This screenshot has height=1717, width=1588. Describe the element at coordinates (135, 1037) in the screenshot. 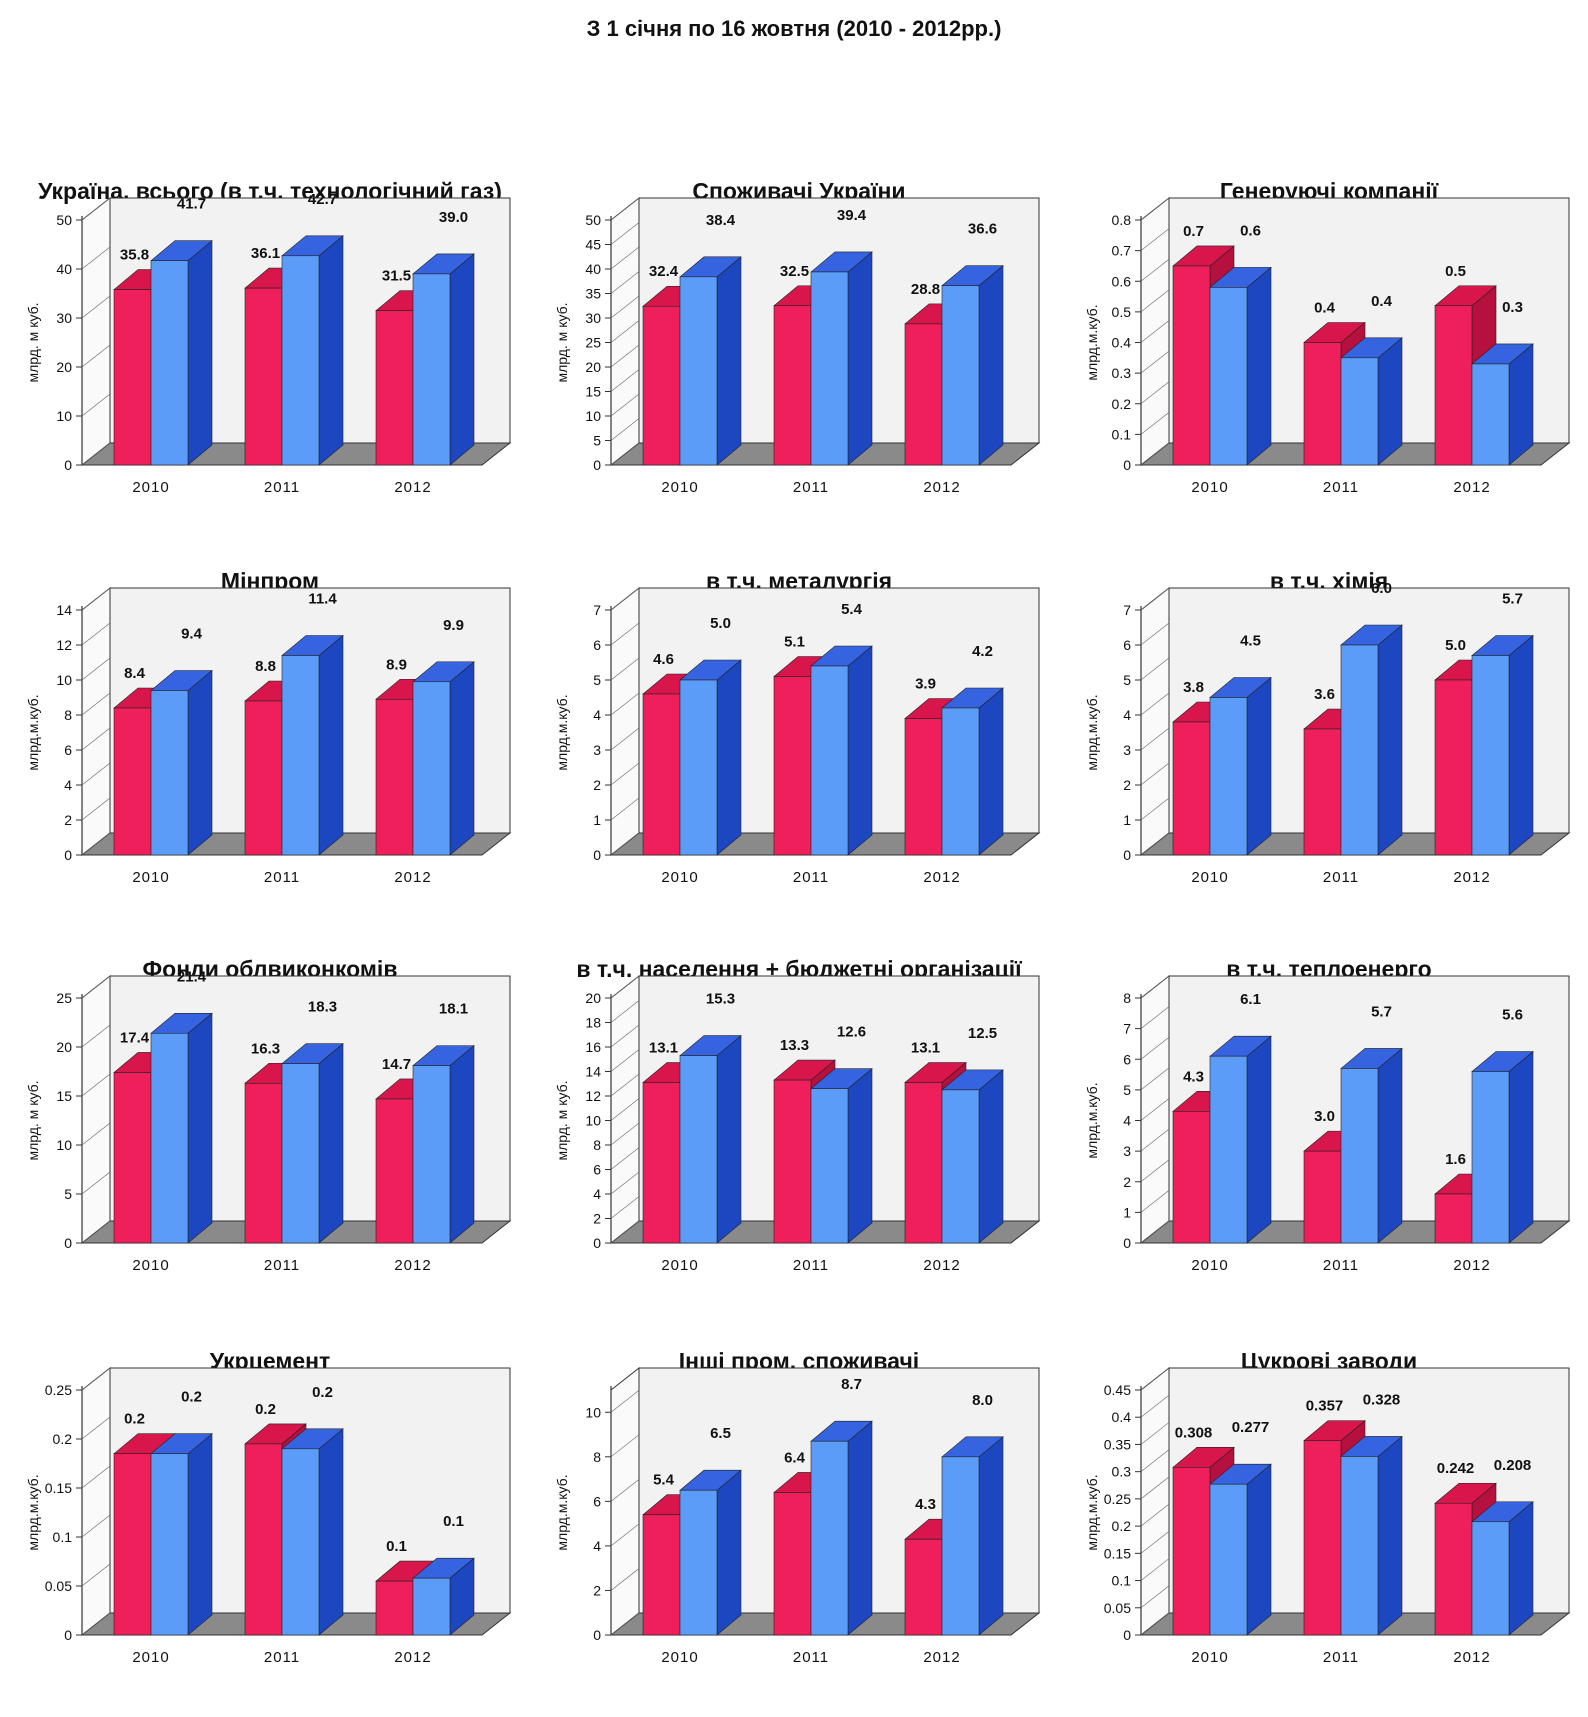

I see `data-label: 17.4` at that location.